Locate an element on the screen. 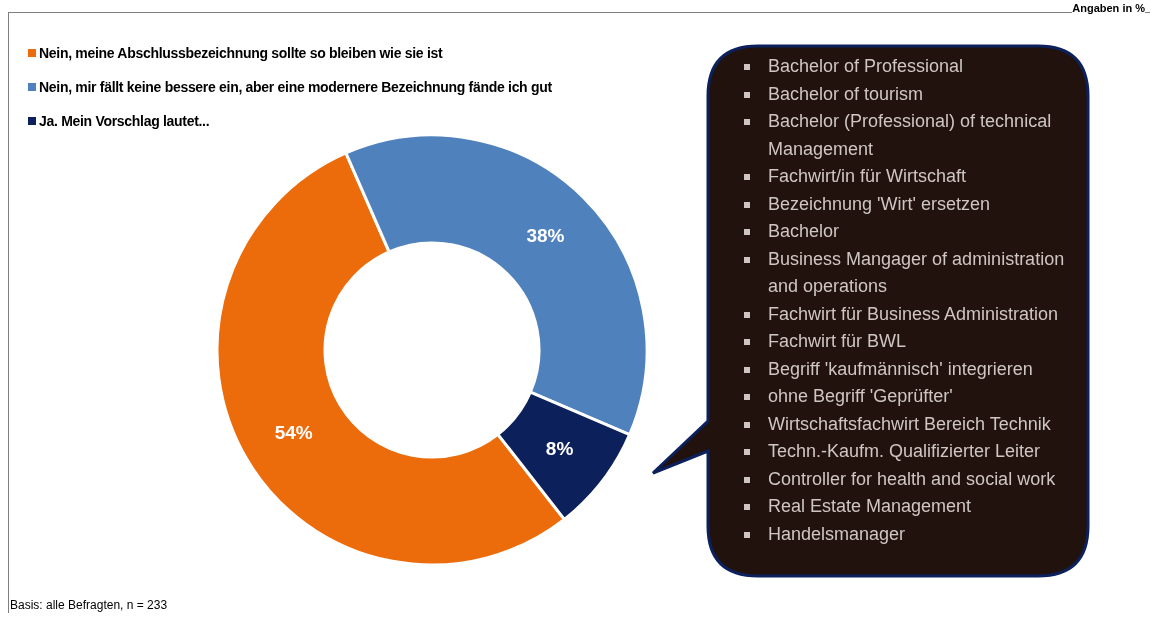  text: Wirtschaftsfachwirt Bereich Technik is located at coordinates (909, 423).